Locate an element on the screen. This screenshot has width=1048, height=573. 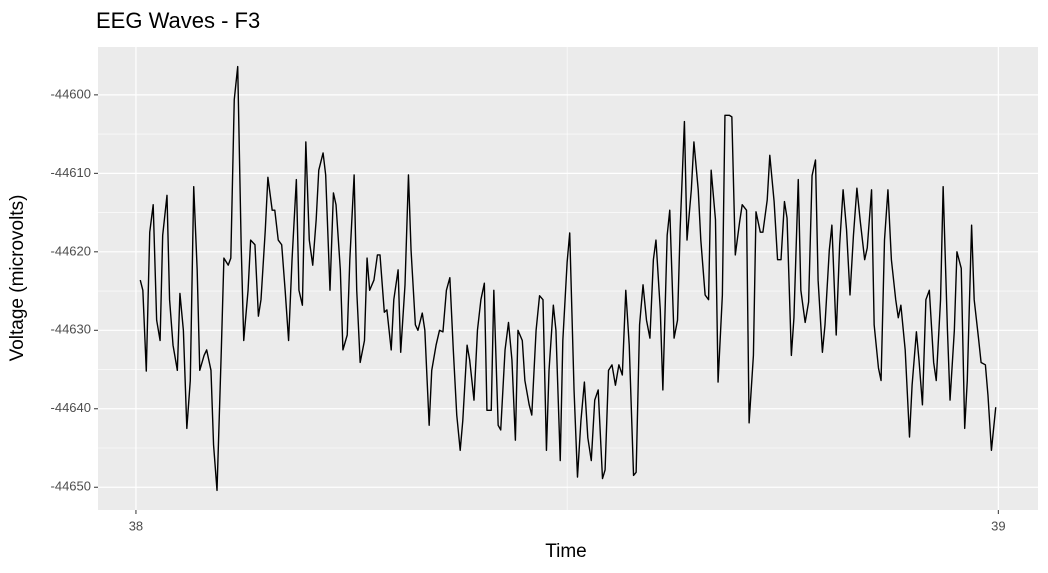
y-tick-label: -44620 is located at coordinates (71, 250).